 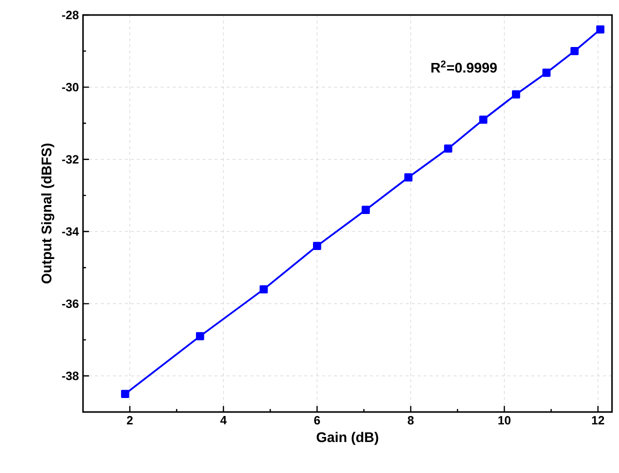 What do you see at coordinates (129, 420) in the screenshot?
I see `x-tick-label: 2` at bounding box center [129, 420].